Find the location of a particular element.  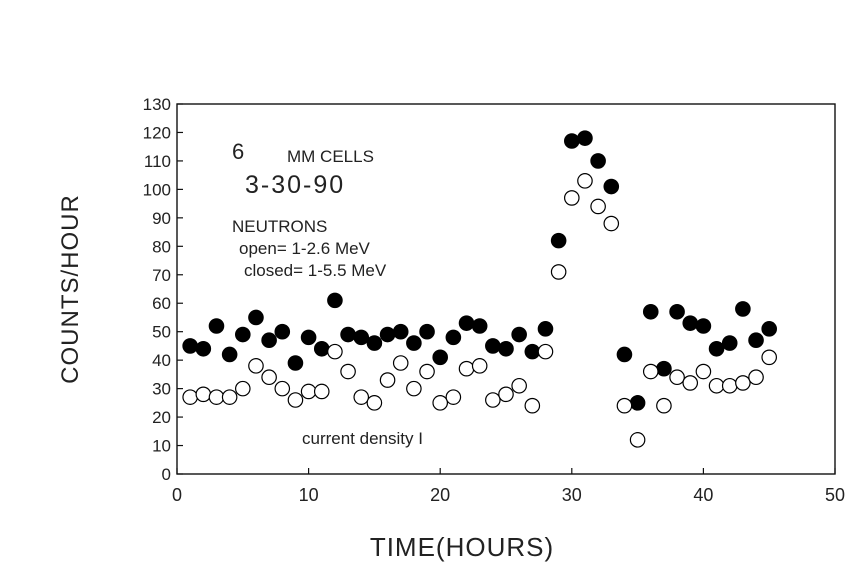

y-tick-label: 0 is located at coordinates (166, 474).